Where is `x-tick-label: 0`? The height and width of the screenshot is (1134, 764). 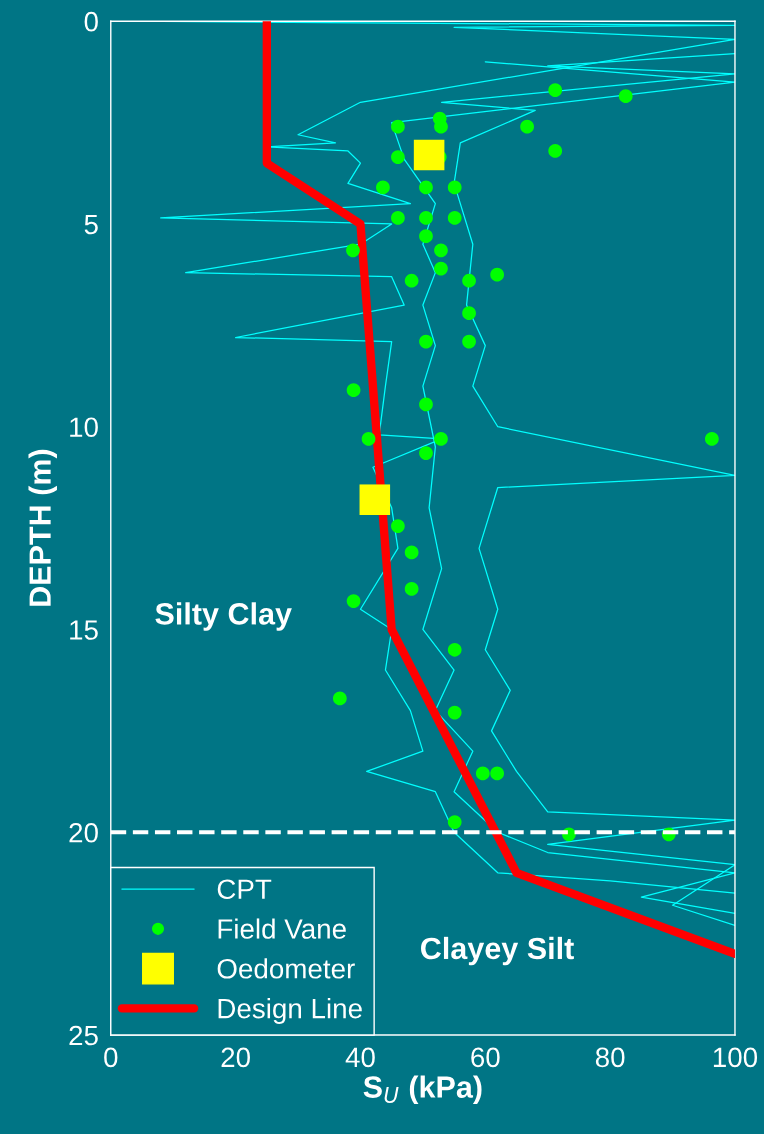 x-tick-label: 0 is located at coordinates (111, 1057).